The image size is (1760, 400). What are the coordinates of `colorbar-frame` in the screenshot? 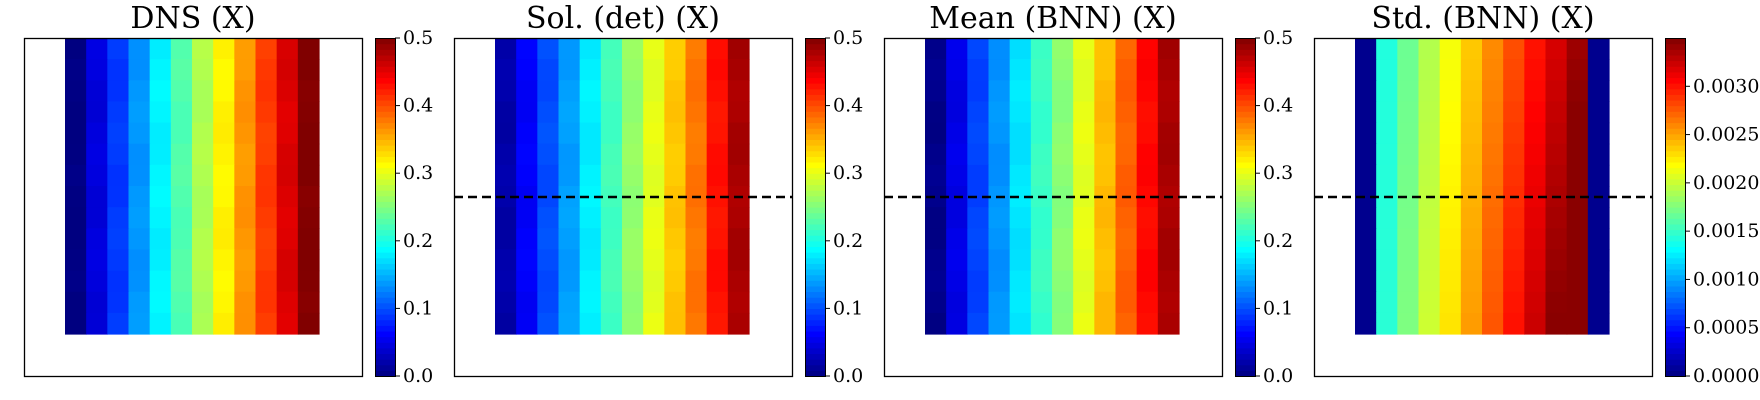 It's located at (1245, 207).